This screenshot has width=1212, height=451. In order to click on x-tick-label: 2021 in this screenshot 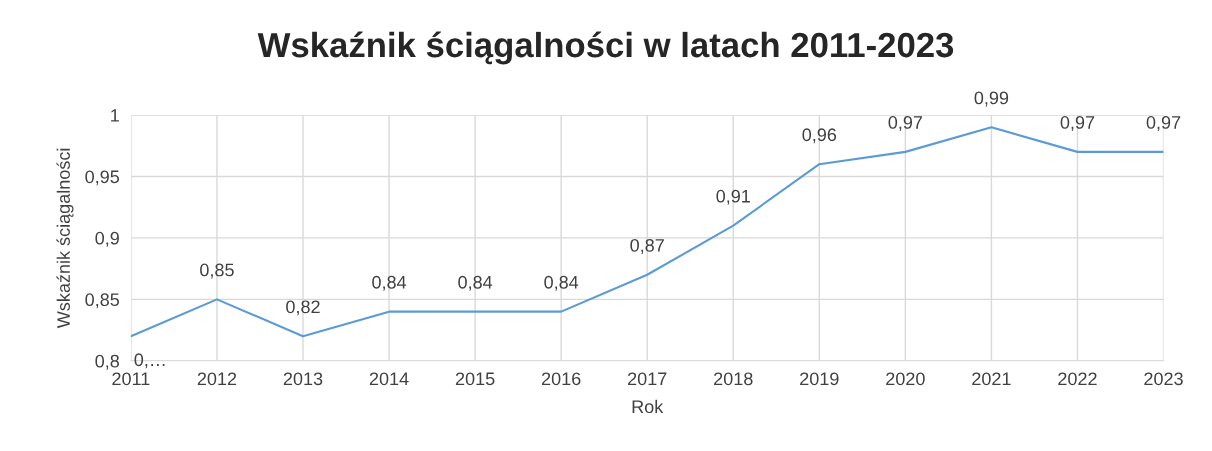, I will do `click(991, 379)`.